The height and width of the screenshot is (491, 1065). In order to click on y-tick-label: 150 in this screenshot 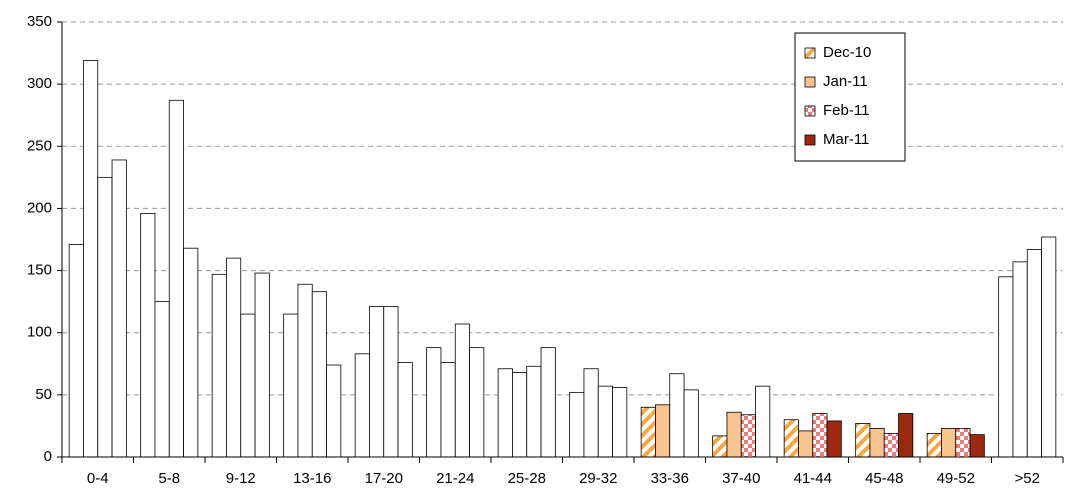, I will do `click(39, 270)`.